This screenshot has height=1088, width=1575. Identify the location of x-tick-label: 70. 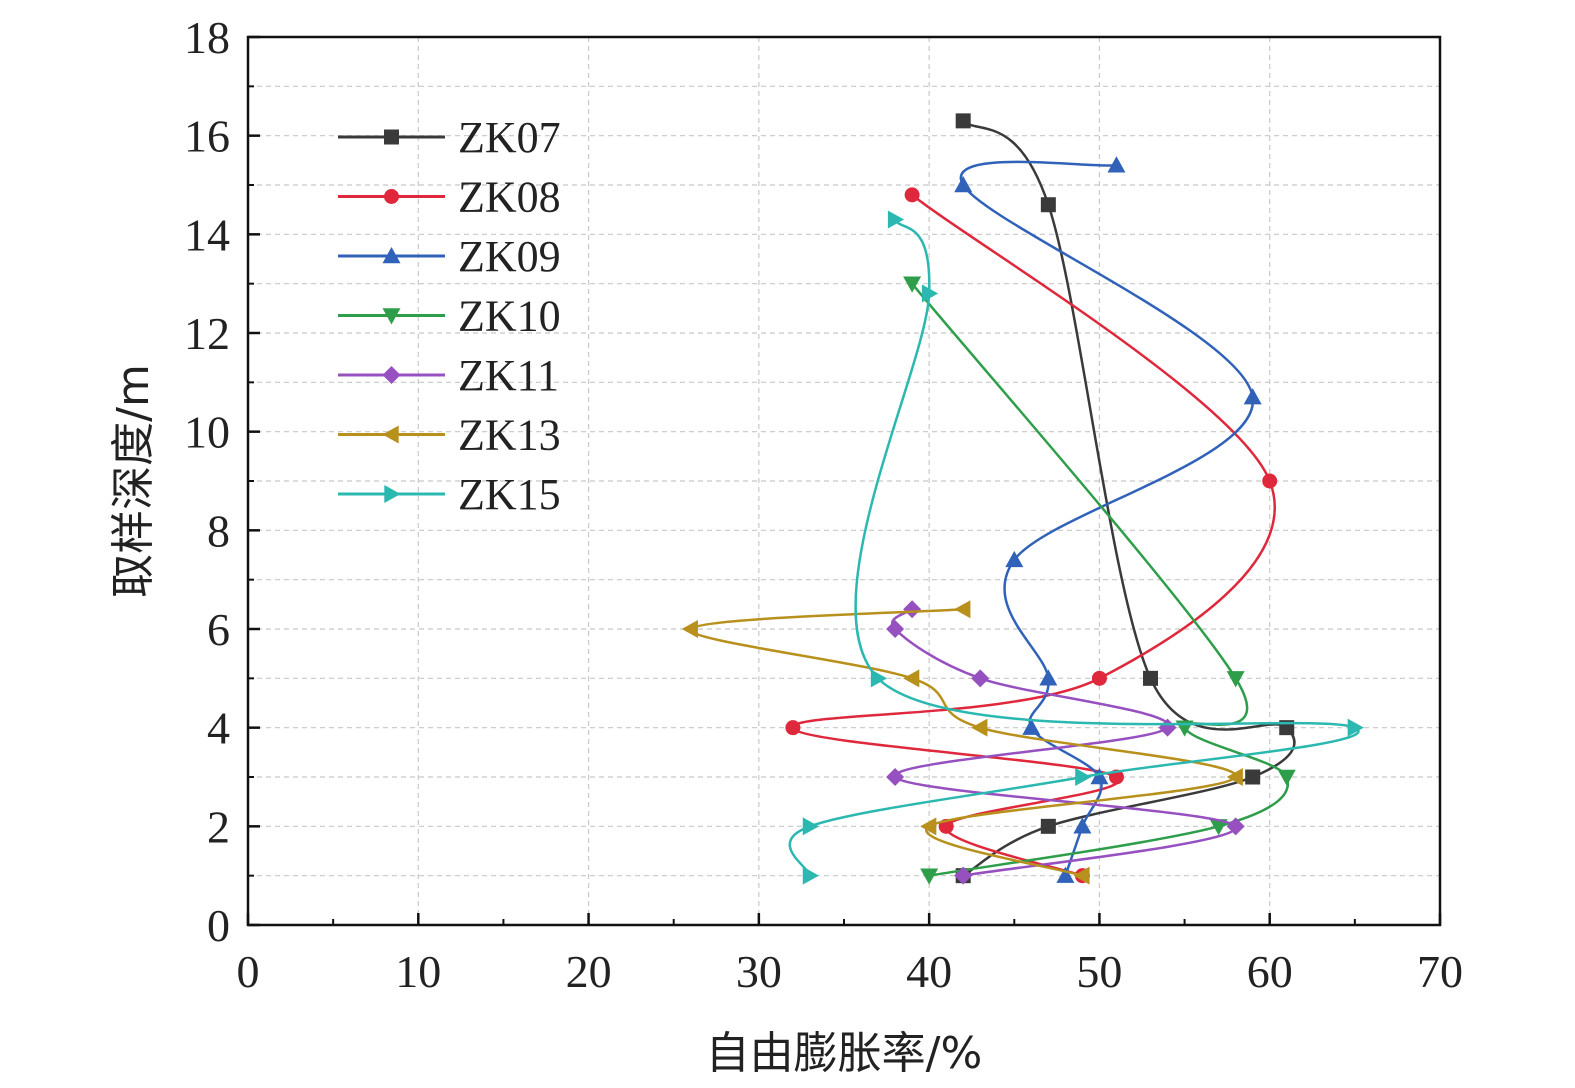
(1440, 971).